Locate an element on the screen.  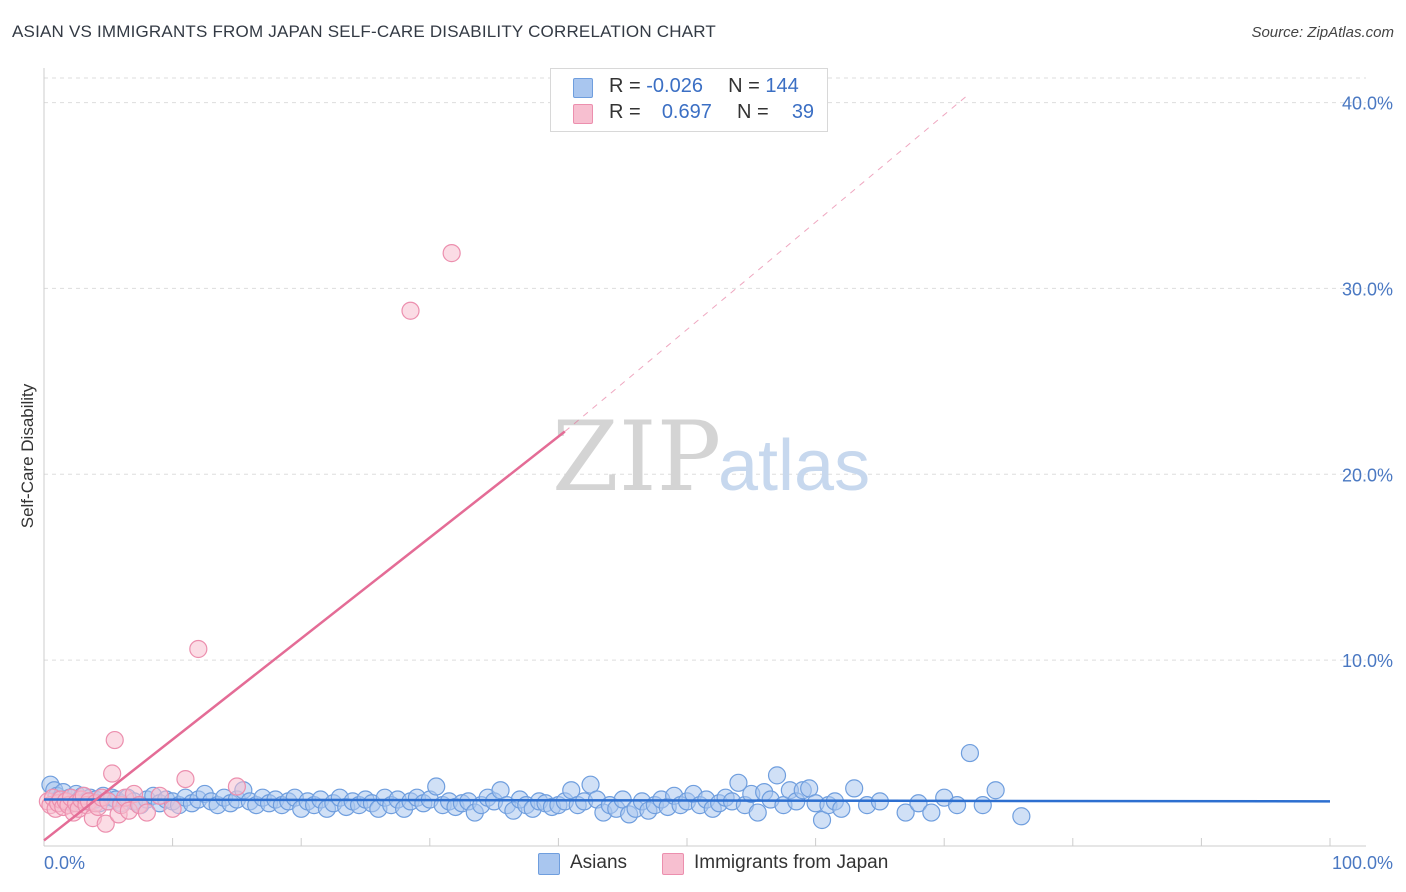
japan-trend-extension is located at coordinates (767, 262).